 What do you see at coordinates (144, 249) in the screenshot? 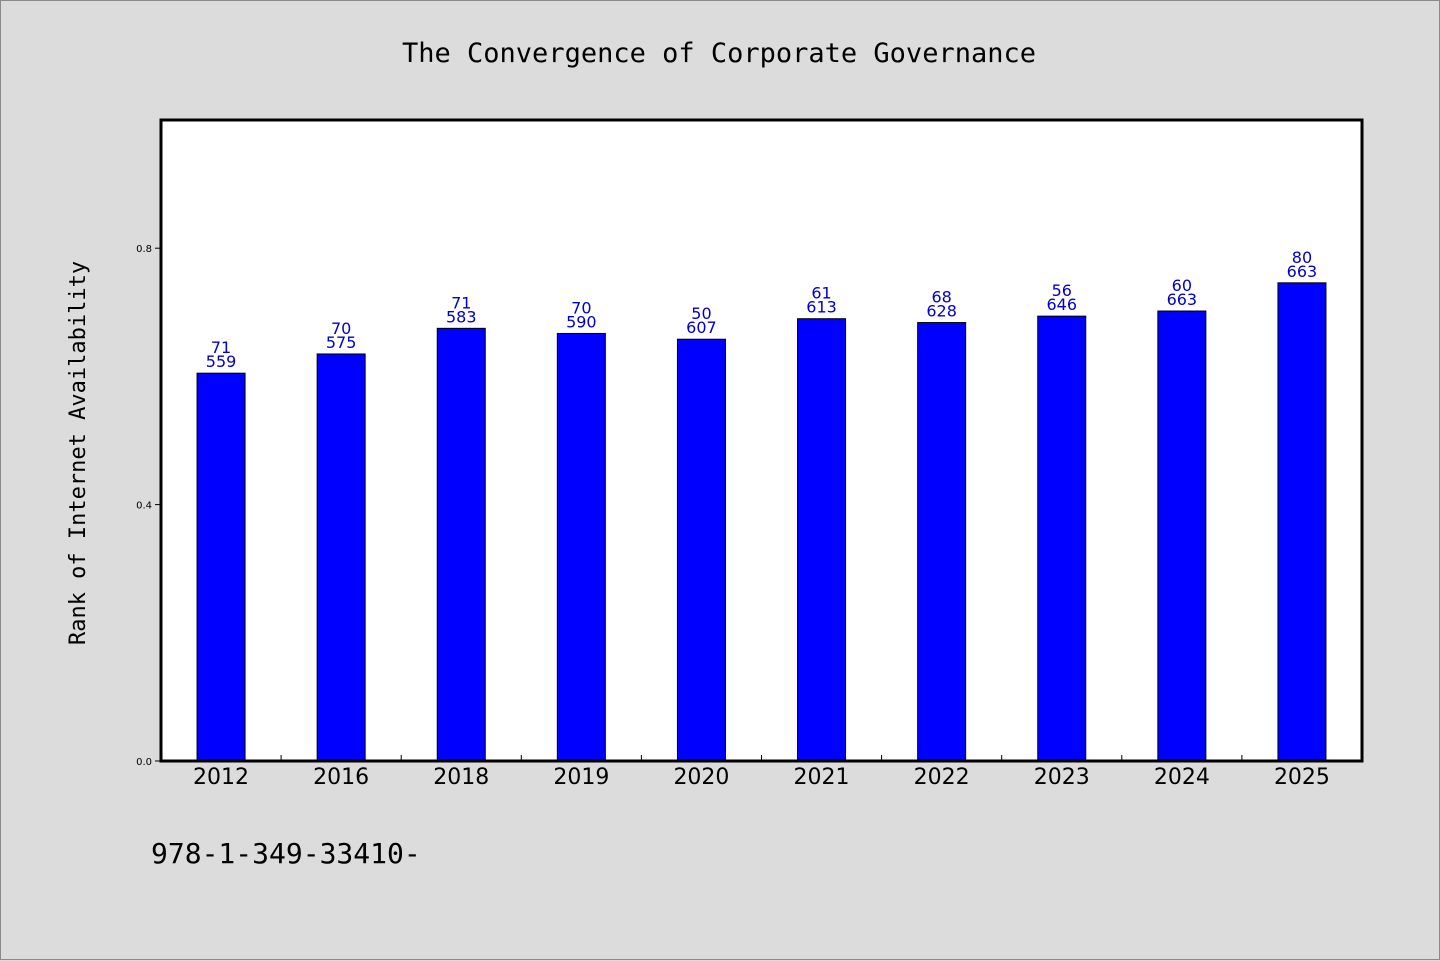
I see `y-tick-label-0.8: 0.8` at bounding box center [144, 249].